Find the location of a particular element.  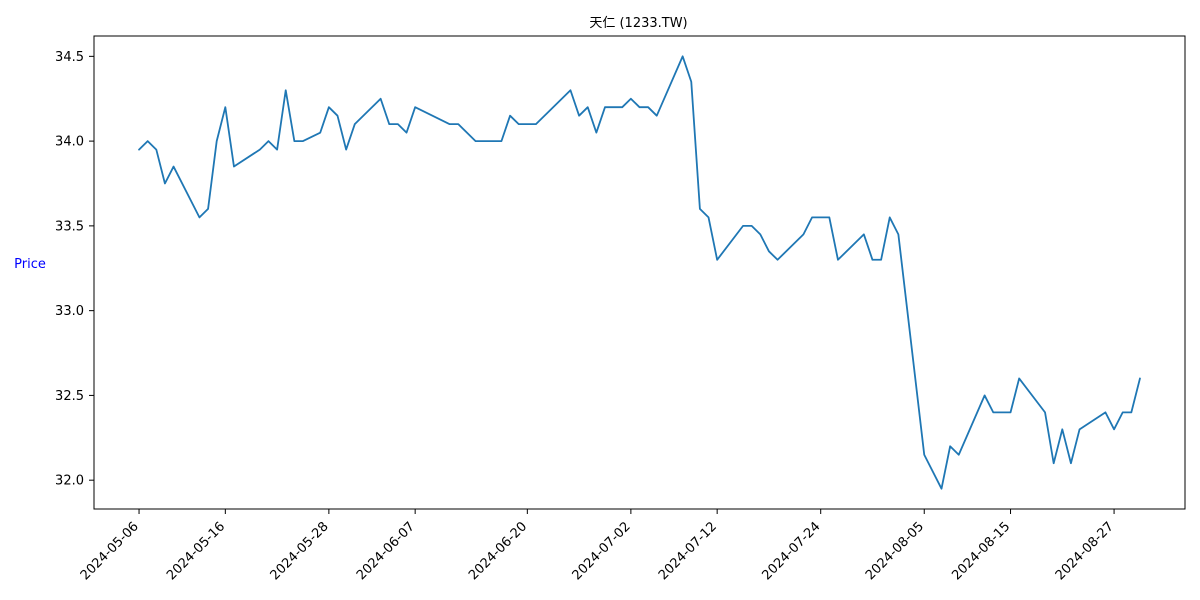

y-tick-label: 32.5 is located at coordinates (69, 396).